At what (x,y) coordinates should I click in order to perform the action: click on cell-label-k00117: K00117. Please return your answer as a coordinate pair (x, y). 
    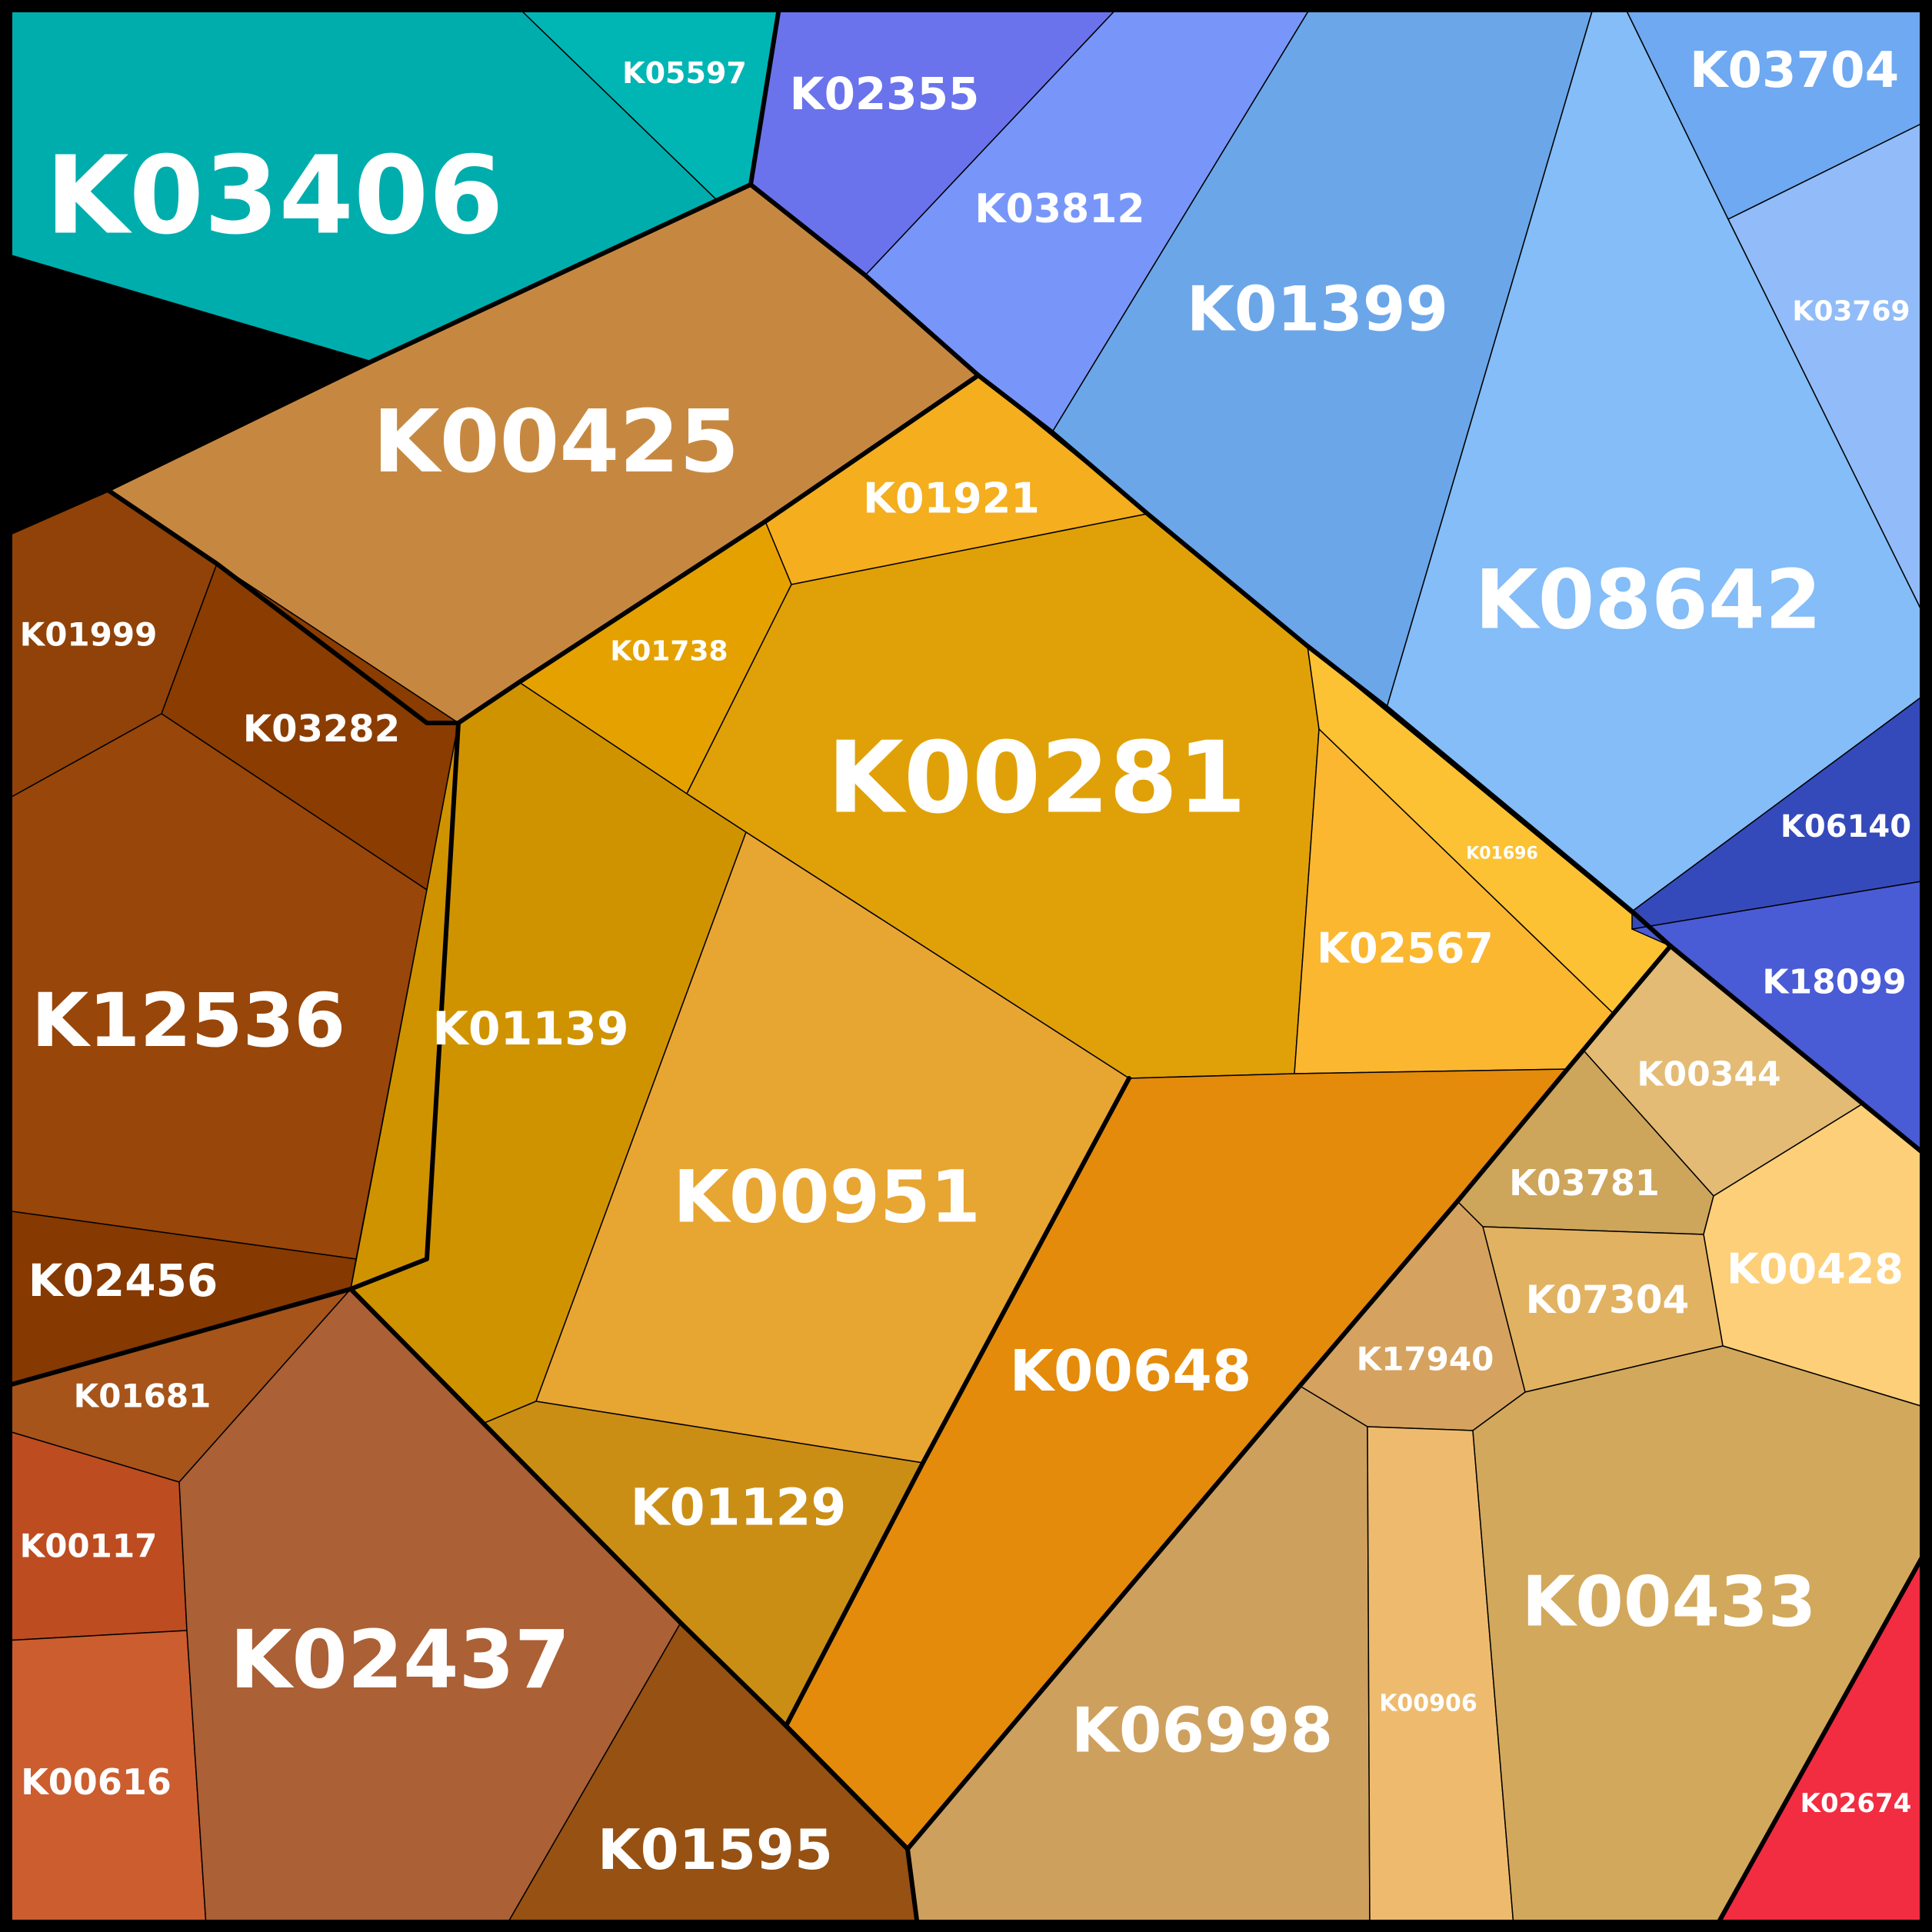
    Looking at the image, I should click on (89, 1546).